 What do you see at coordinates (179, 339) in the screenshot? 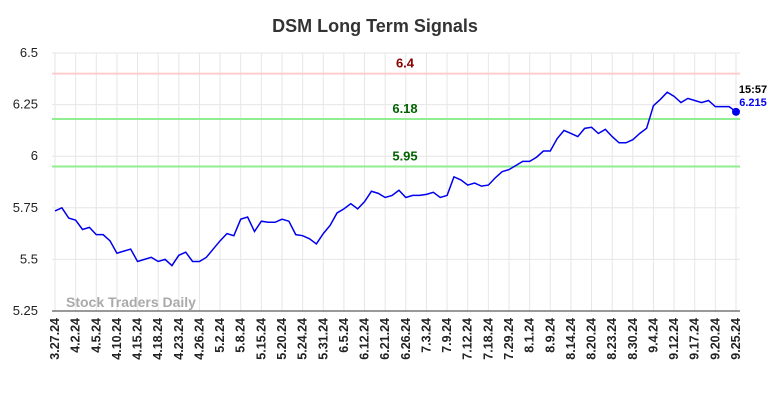
I see `x-tick-label: 4.23.24` at bounding box center [179, 339].